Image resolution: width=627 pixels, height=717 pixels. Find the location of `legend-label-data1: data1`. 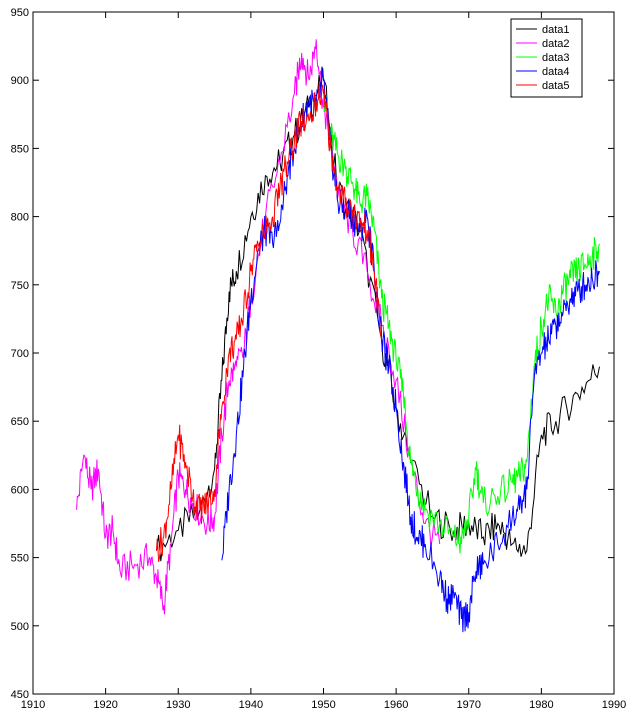

legend-label-data1: data1 is located at coordinates (556, 30).